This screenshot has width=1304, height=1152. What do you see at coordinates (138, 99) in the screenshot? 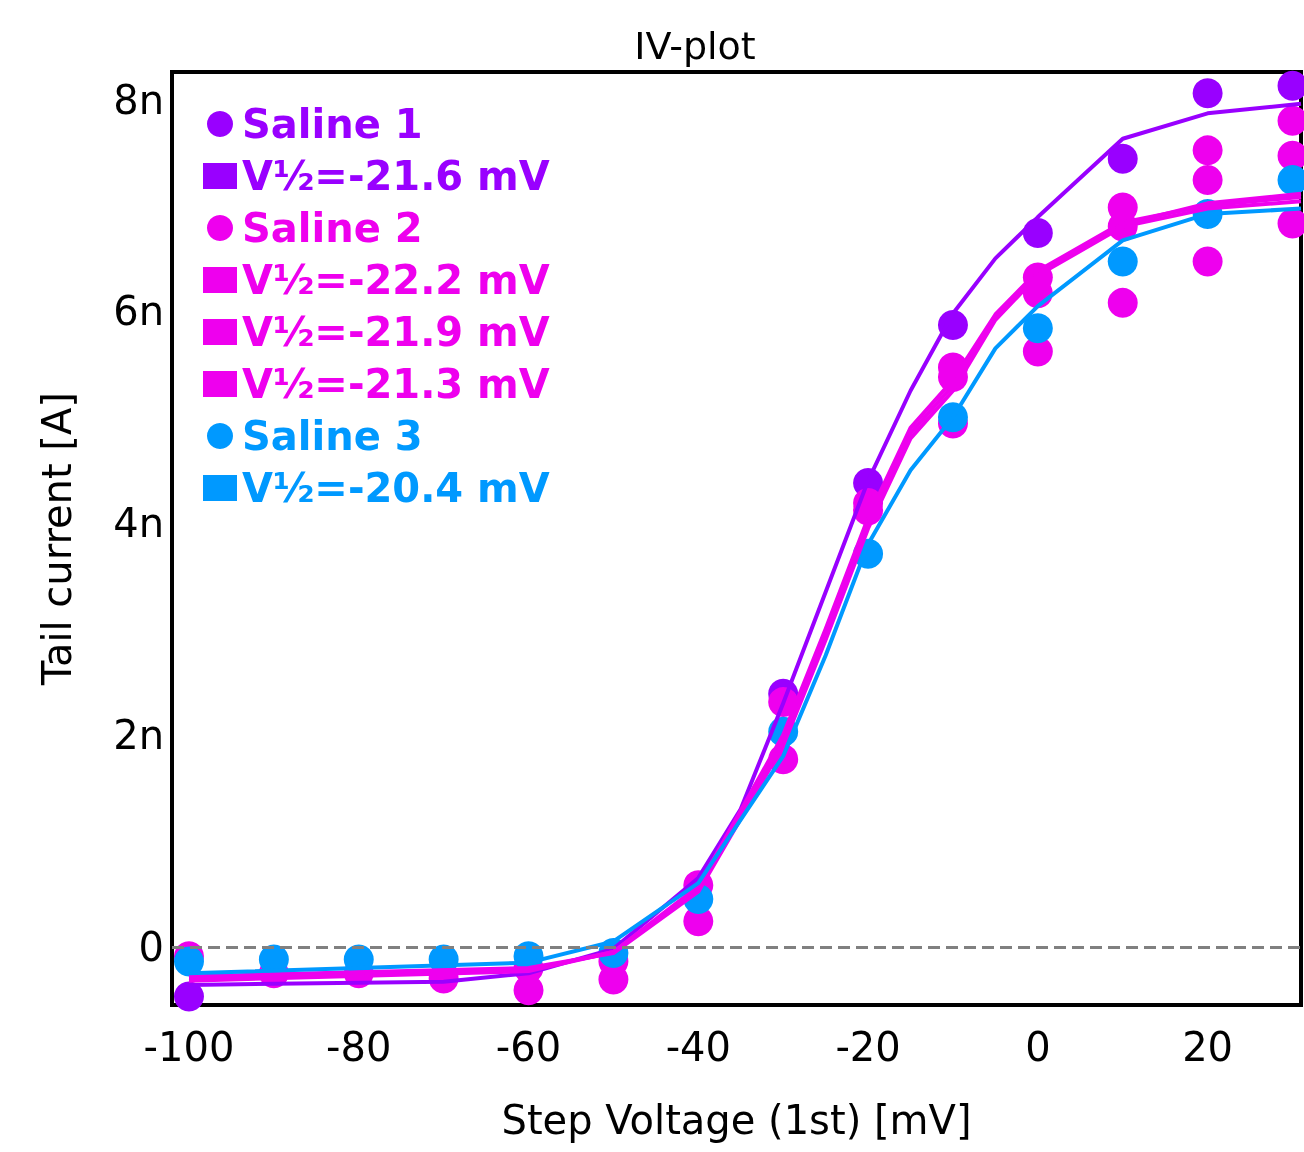
I see `y-tick-label: 8n` at bounding box center [138, 99].